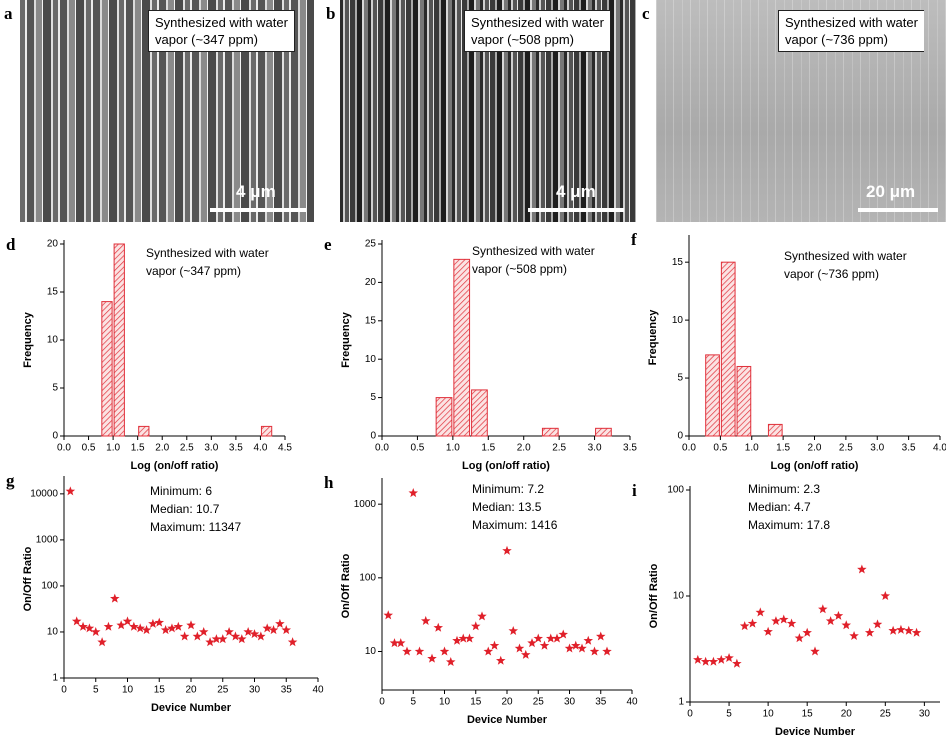 This screenshot has width=946, height=748. I want to click on y-tick-label: 1, so click(681, 702).